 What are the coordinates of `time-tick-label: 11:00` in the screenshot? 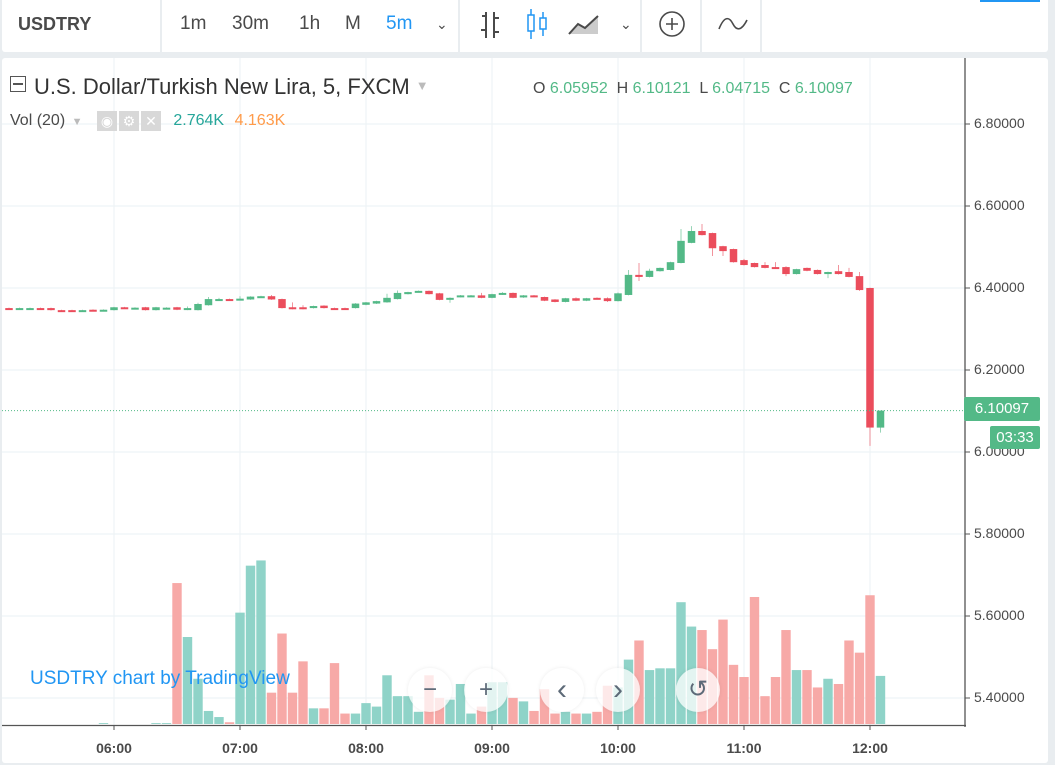 It's located at (744, 748).